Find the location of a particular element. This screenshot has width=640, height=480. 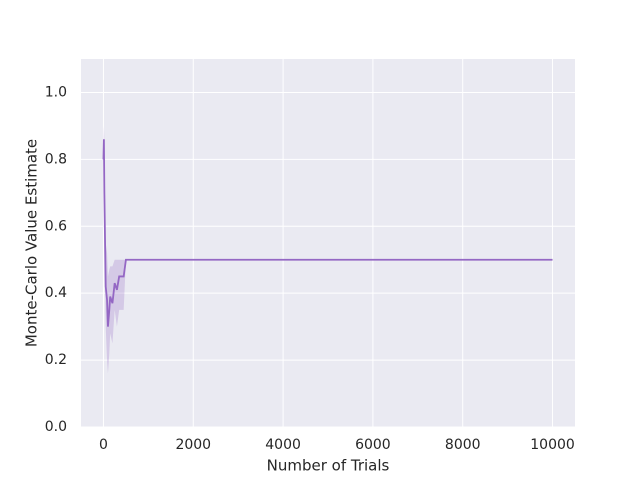

x-tick-label: 4000 is located at coordinates (283, 445).